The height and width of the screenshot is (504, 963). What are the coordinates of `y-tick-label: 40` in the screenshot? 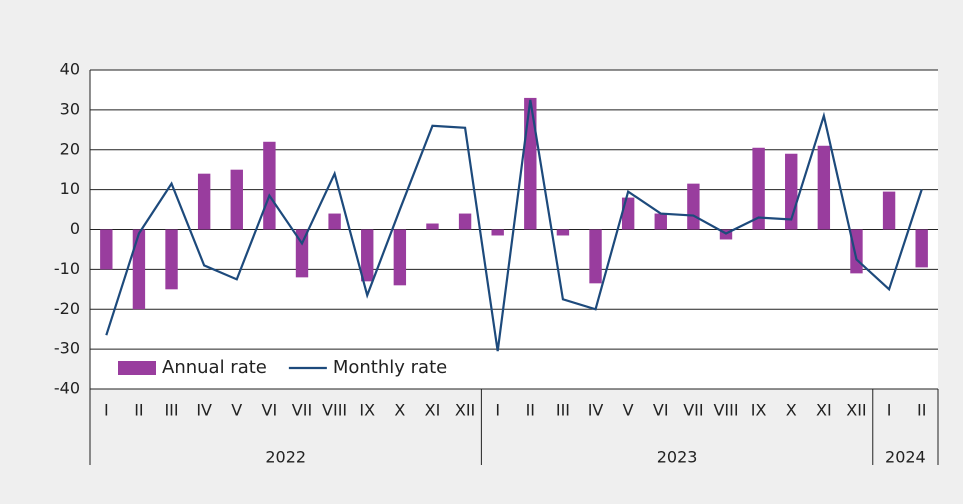 It's located at (70, 69).